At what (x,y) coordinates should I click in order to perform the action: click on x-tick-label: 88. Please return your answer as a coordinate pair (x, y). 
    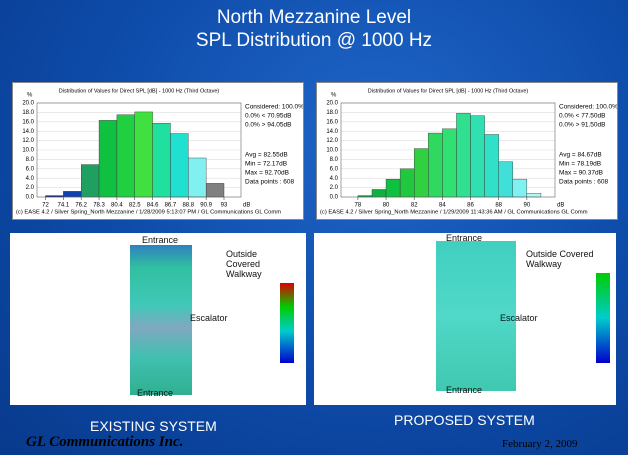
    Looking at the image, I should click on (498, 206).